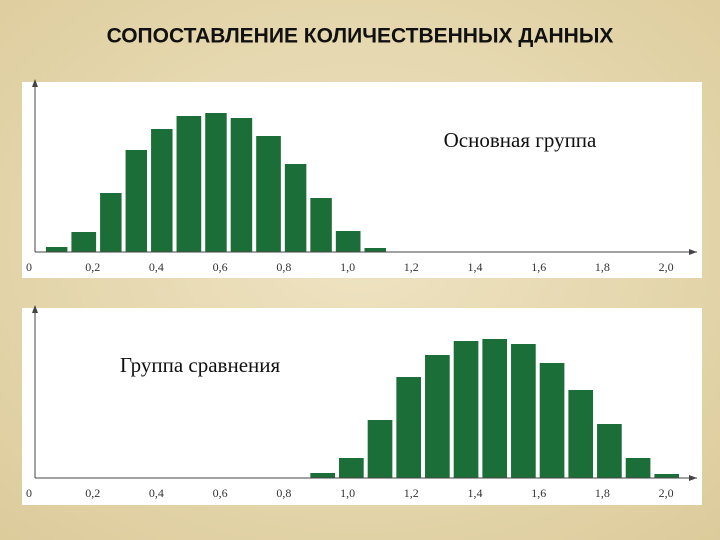 This screenshot has width=720, height=540. Describe the element at coordinates (520, 140) in the screenshot. I see `annotation: Основная группа` at that location.